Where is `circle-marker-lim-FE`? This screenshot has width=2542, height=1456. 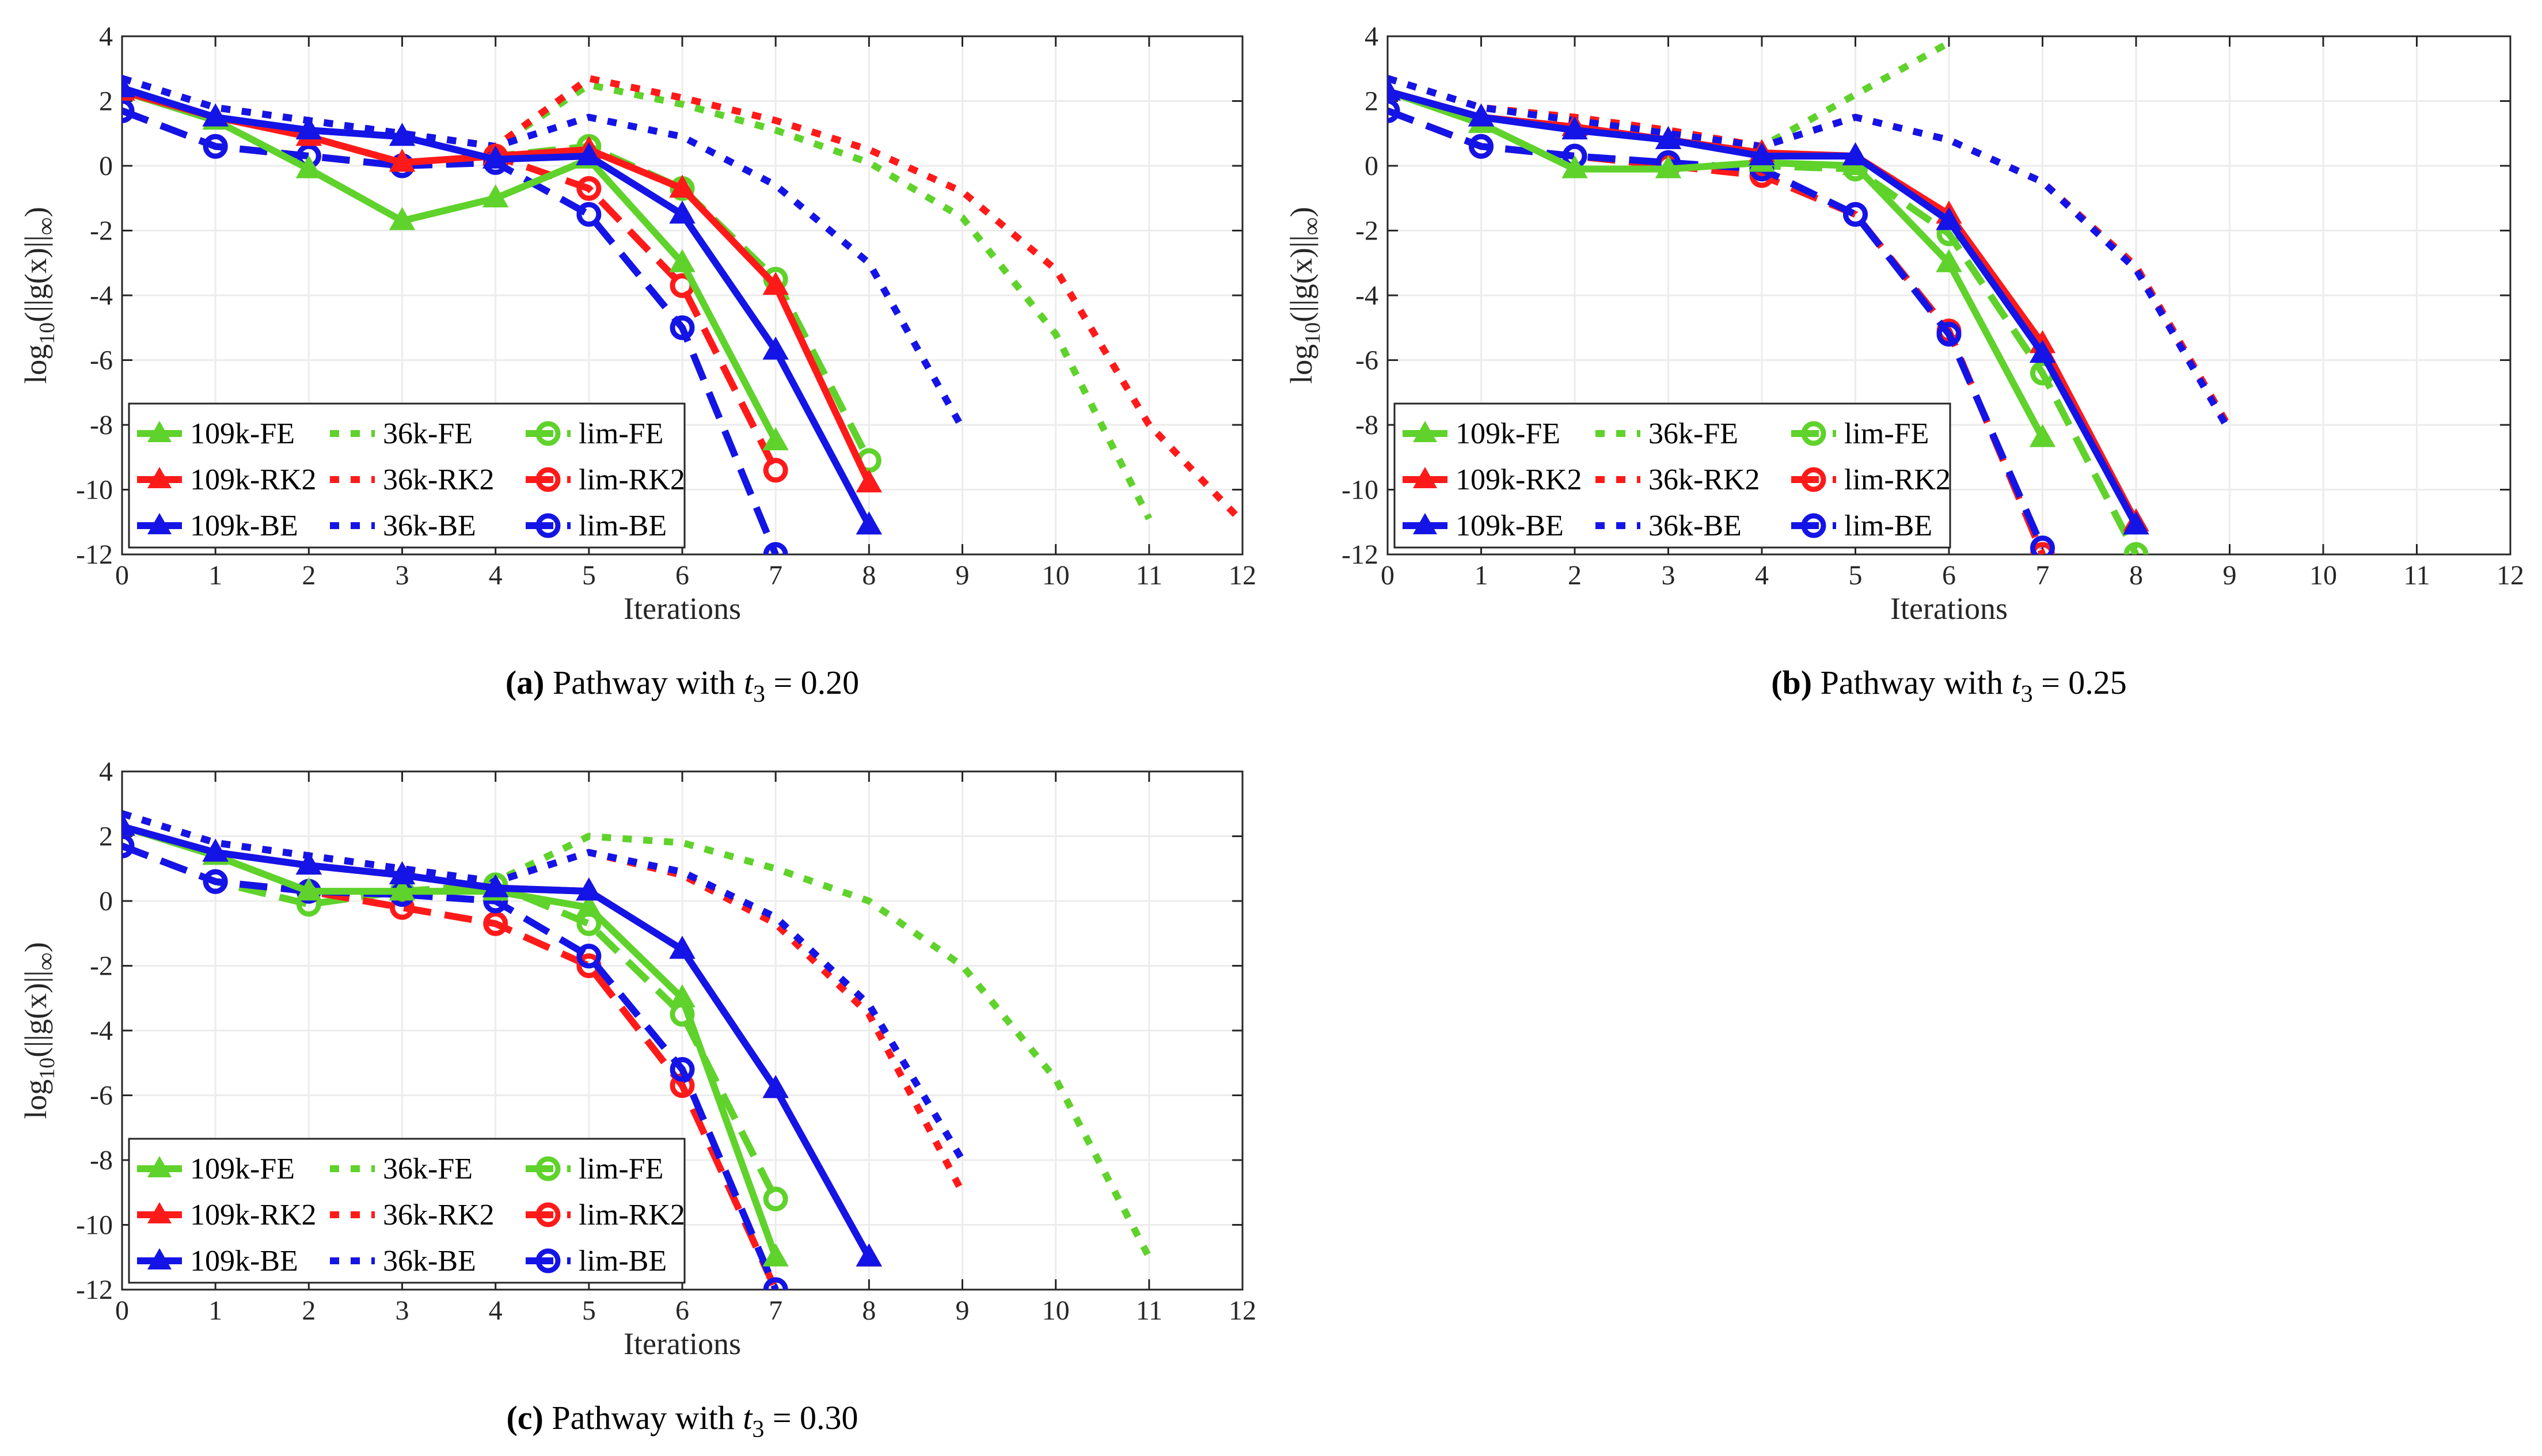 circle-marker-lim-FE is located at coordinates (2136, 548).